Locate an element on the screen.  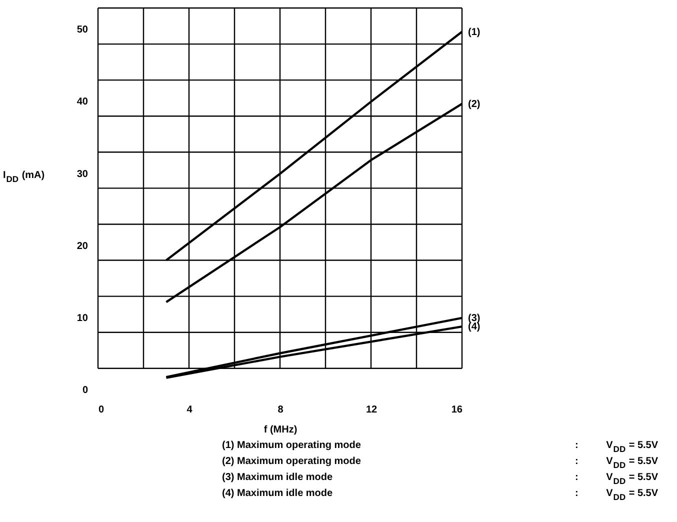
x-tick-label: 16 is located at coordinates (457, 410).